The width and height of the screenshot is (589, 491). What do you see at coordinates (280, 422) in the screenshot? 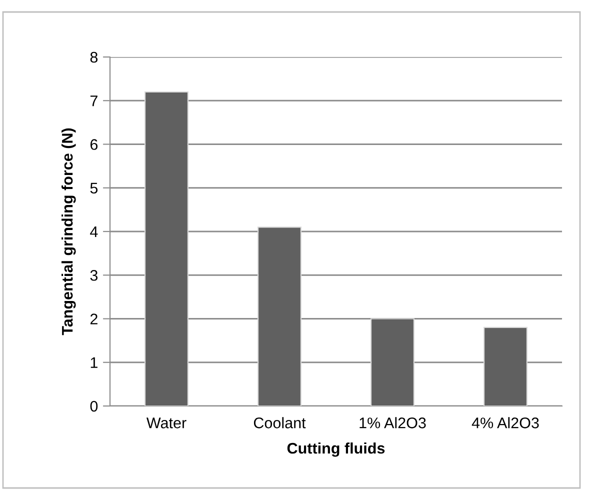
I see `x-tick-label: Coolant` at bounding box center [280, 422].